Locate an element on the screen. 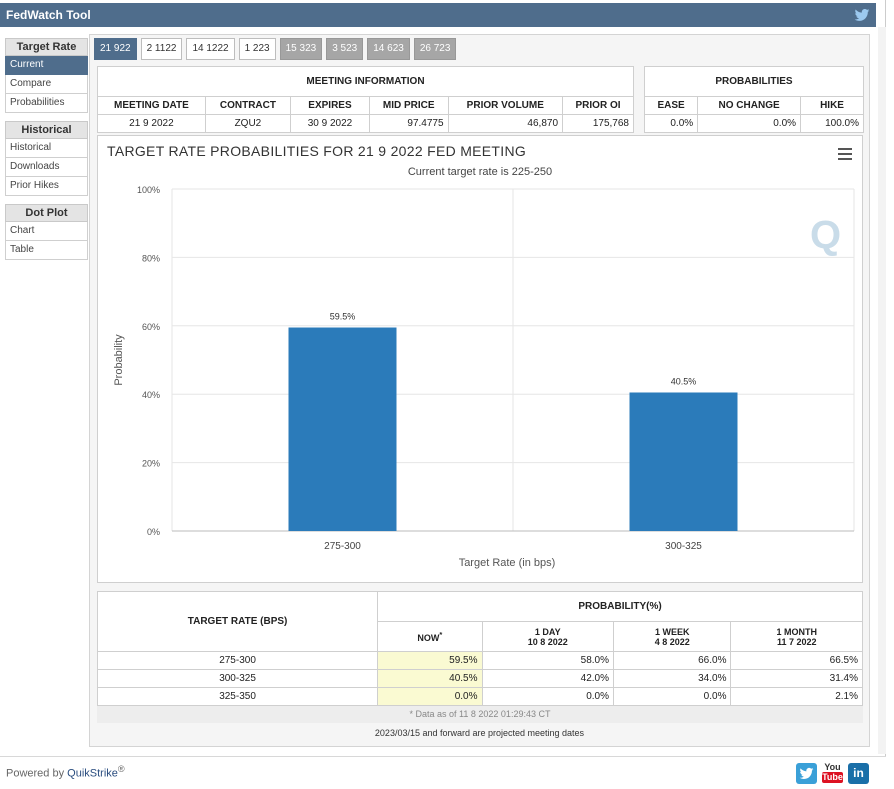 The width and height of the screenshot is (894, 789). x-tick-label: 275-300 is located at coordinates (342, 546).